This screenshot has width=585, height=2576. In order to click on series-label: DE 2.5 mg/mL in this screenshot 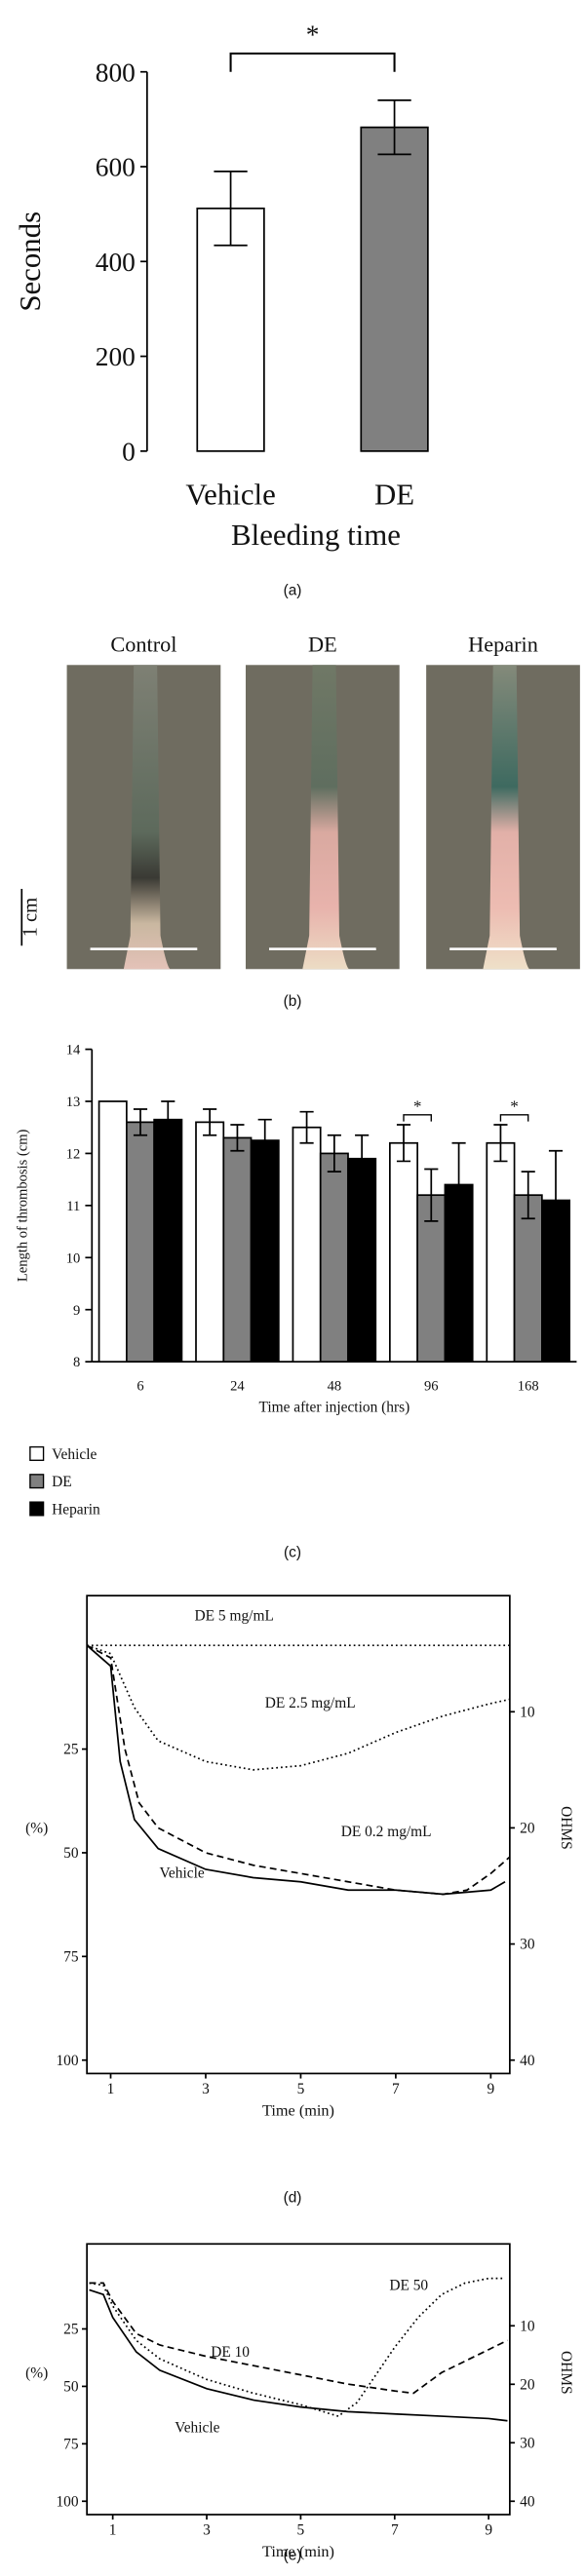, I will do `click(310, 1703)`.